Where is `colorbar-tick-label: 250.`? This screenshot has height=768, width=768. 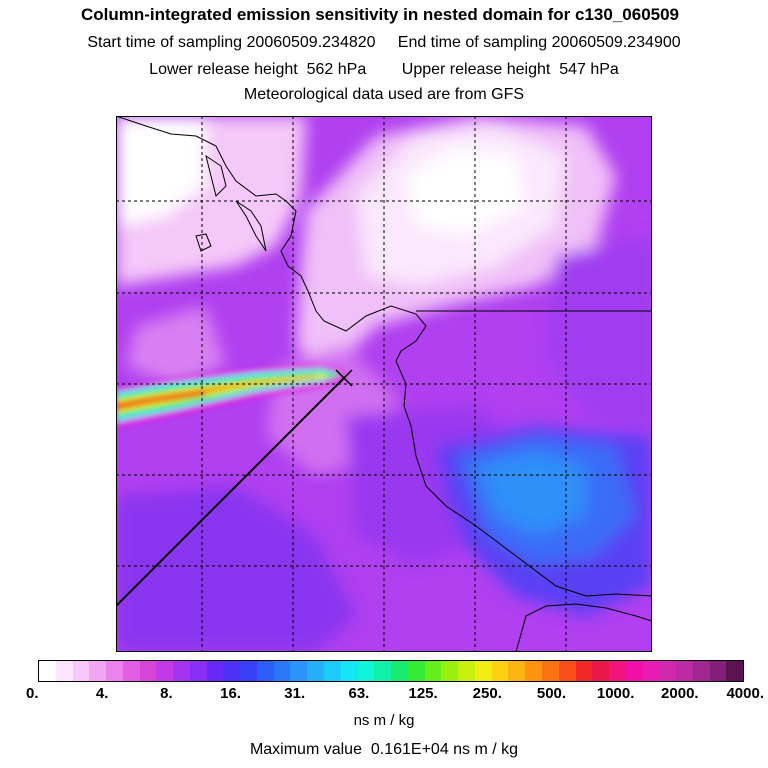 colorbar-tick-label: 250. is located at coordinates (487, 693).